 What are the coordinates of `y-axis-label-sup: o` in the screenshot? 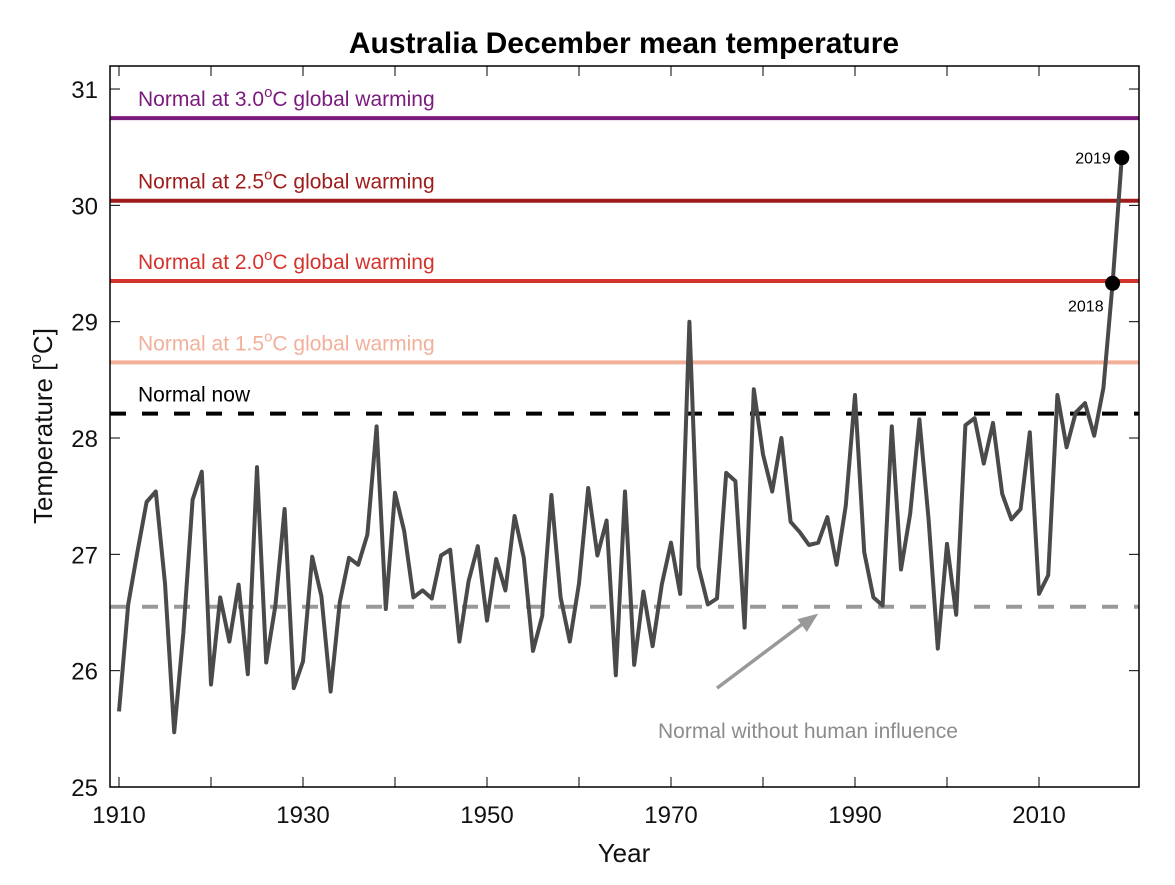 It's located at (35, 358).